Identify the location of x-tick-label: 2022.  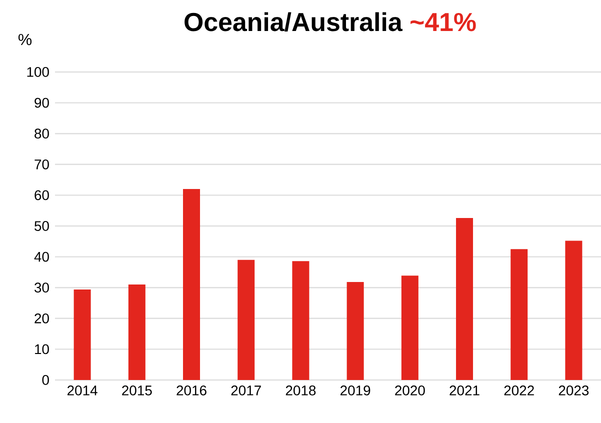
(519, 391).